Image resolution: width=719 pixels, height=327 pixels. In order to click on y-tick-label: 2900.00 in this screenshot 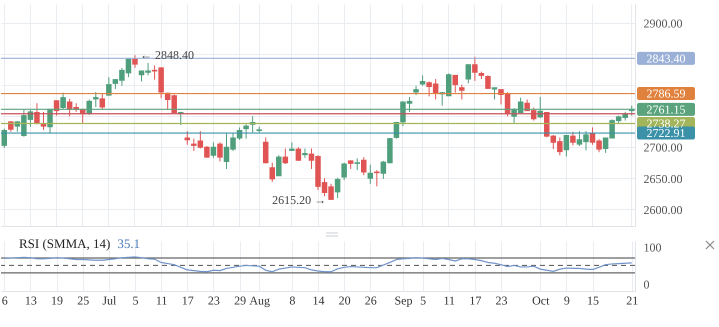, I will do `click(663, 23)`.